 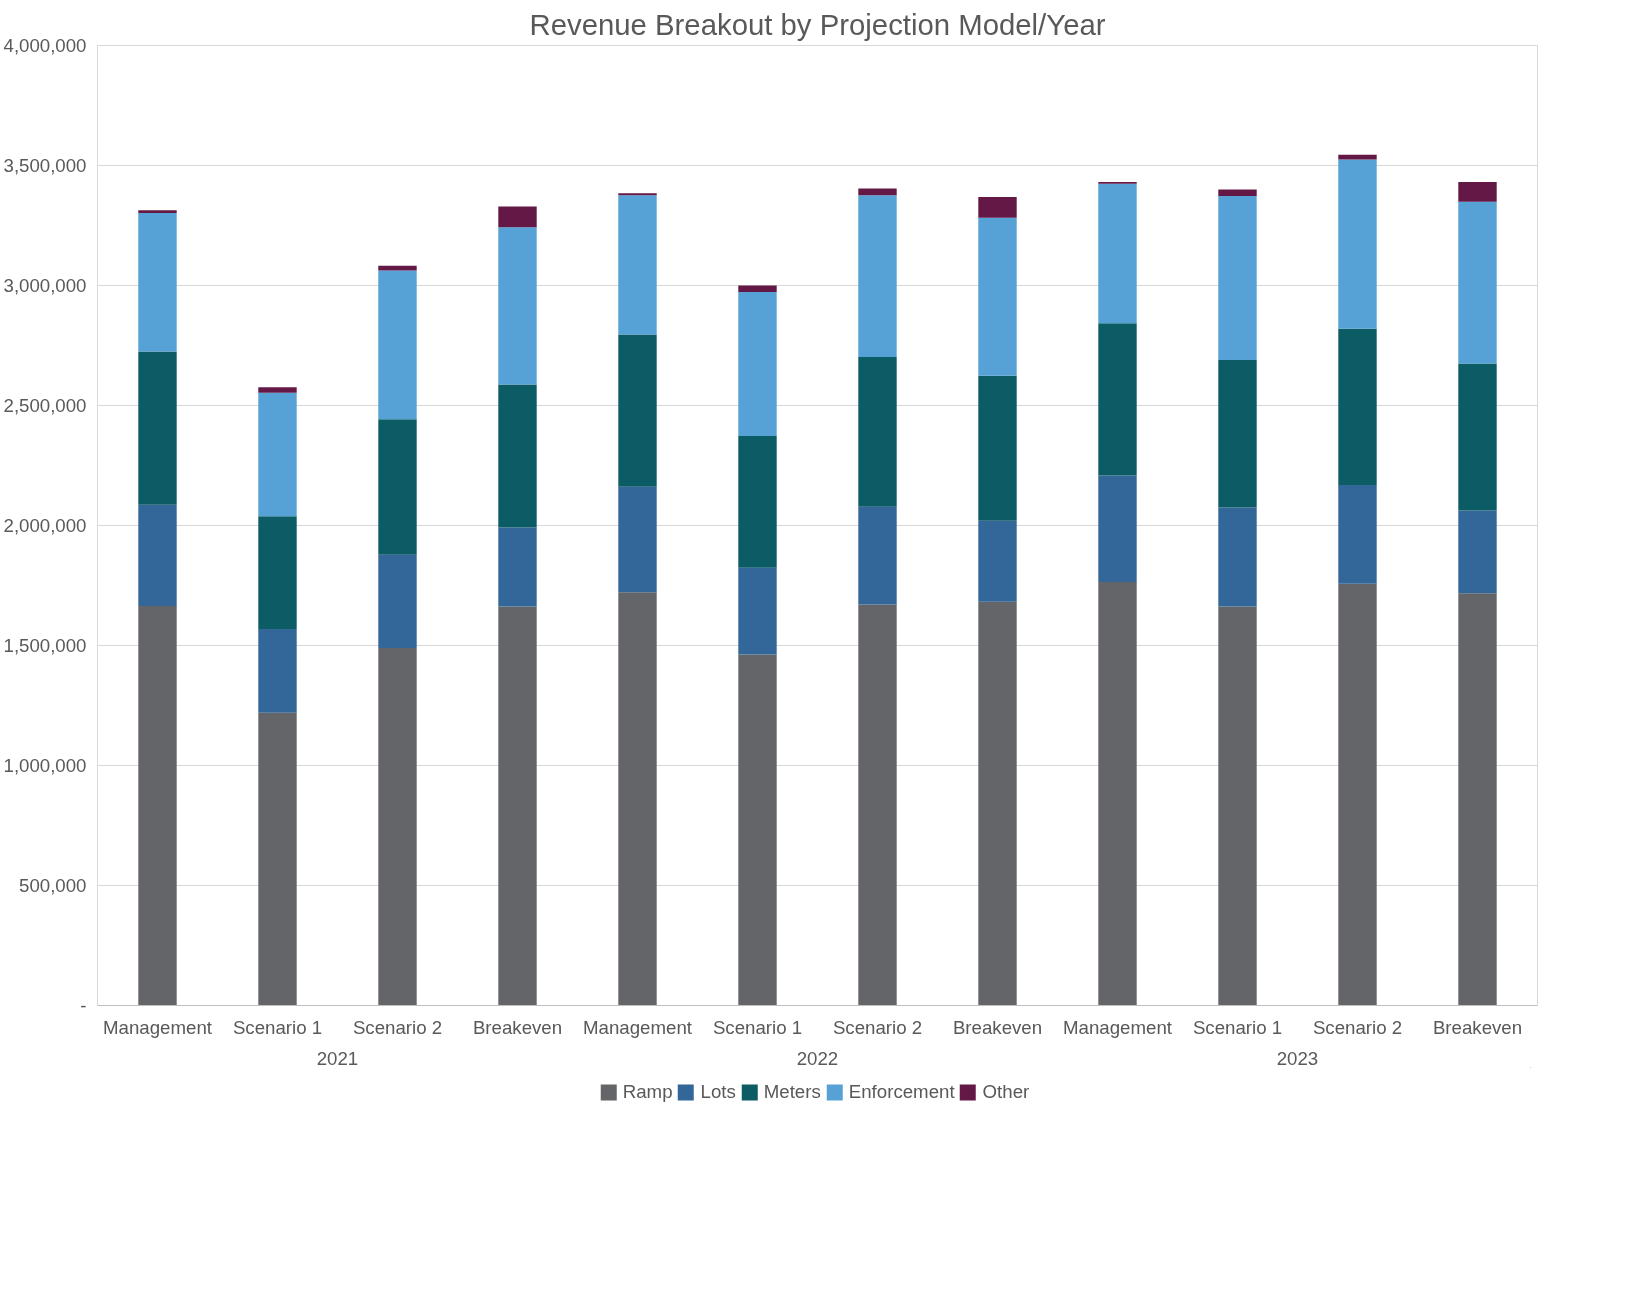 I want to click on y-tick-label: -, so click(x=83, y=1005).